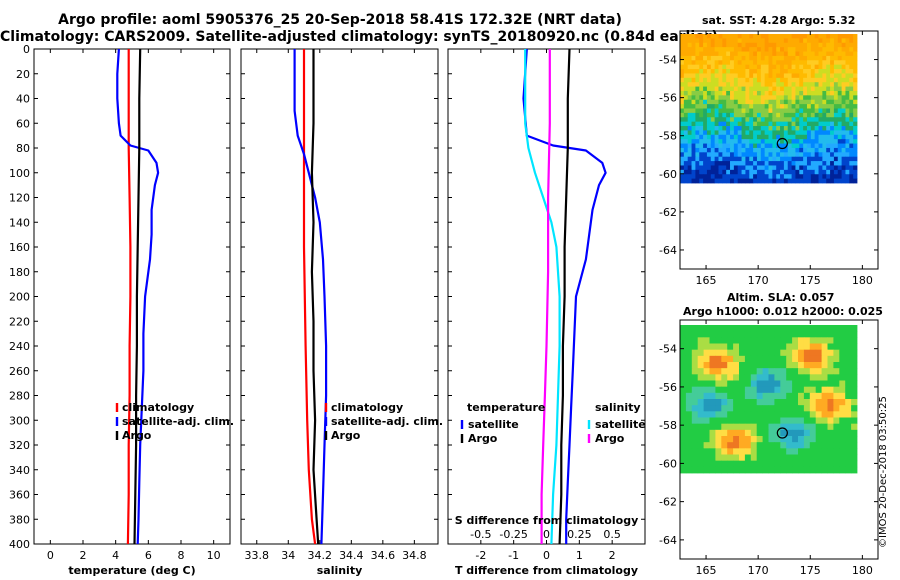  Describe the element at coordinates (779, 439) in the screenshot. I see `sla-map-frame` at that location.